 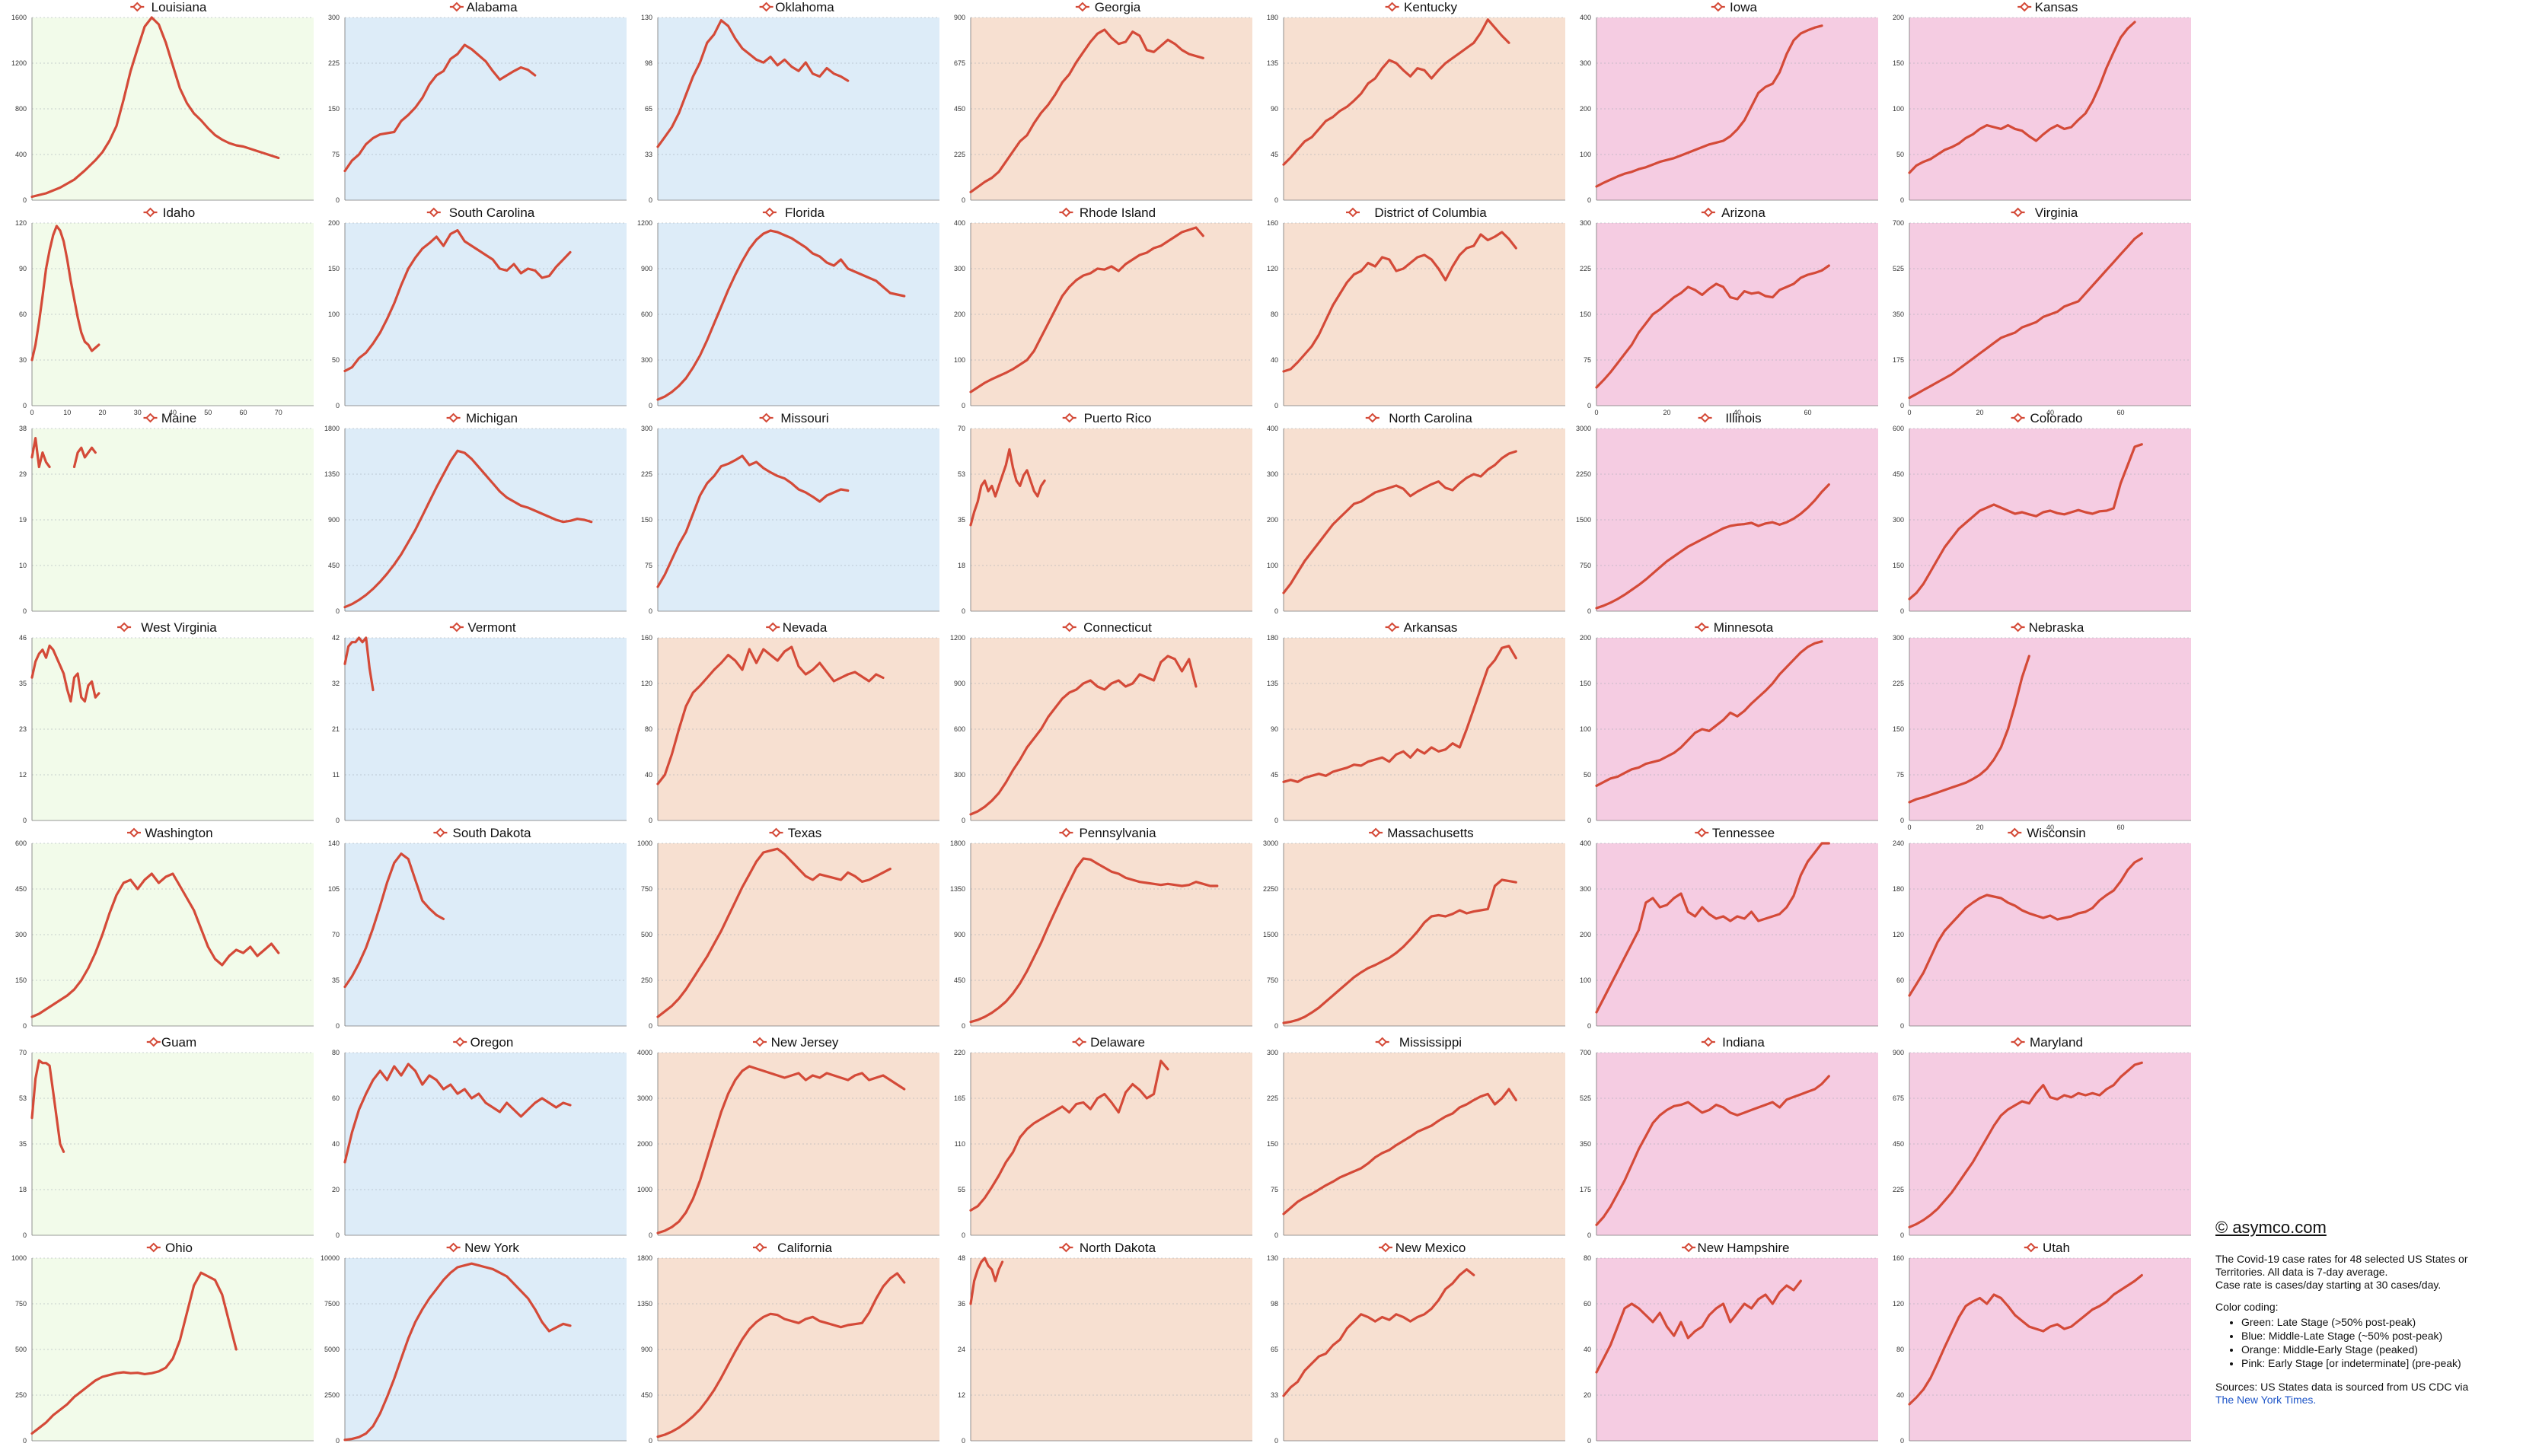 What do you see at coordinates (178, 418) in the screenshot?
I see `chart-title: Maine` at bounding box center [178, 418].